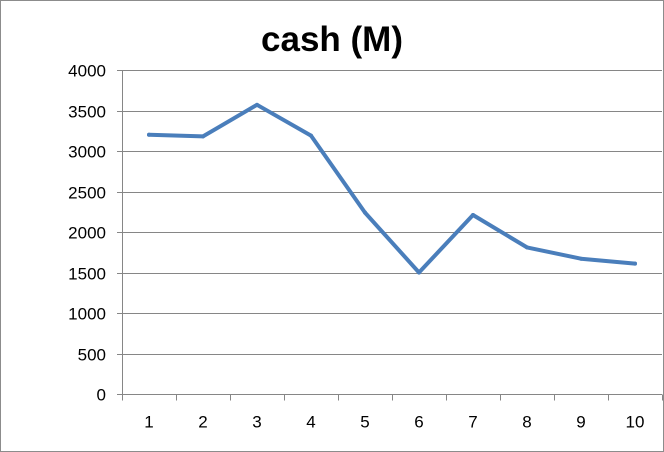  What do you see at coordinates (526, 422) in the screenshot?
I see `x-tick-label: 8` at bounding box center [526, 422].